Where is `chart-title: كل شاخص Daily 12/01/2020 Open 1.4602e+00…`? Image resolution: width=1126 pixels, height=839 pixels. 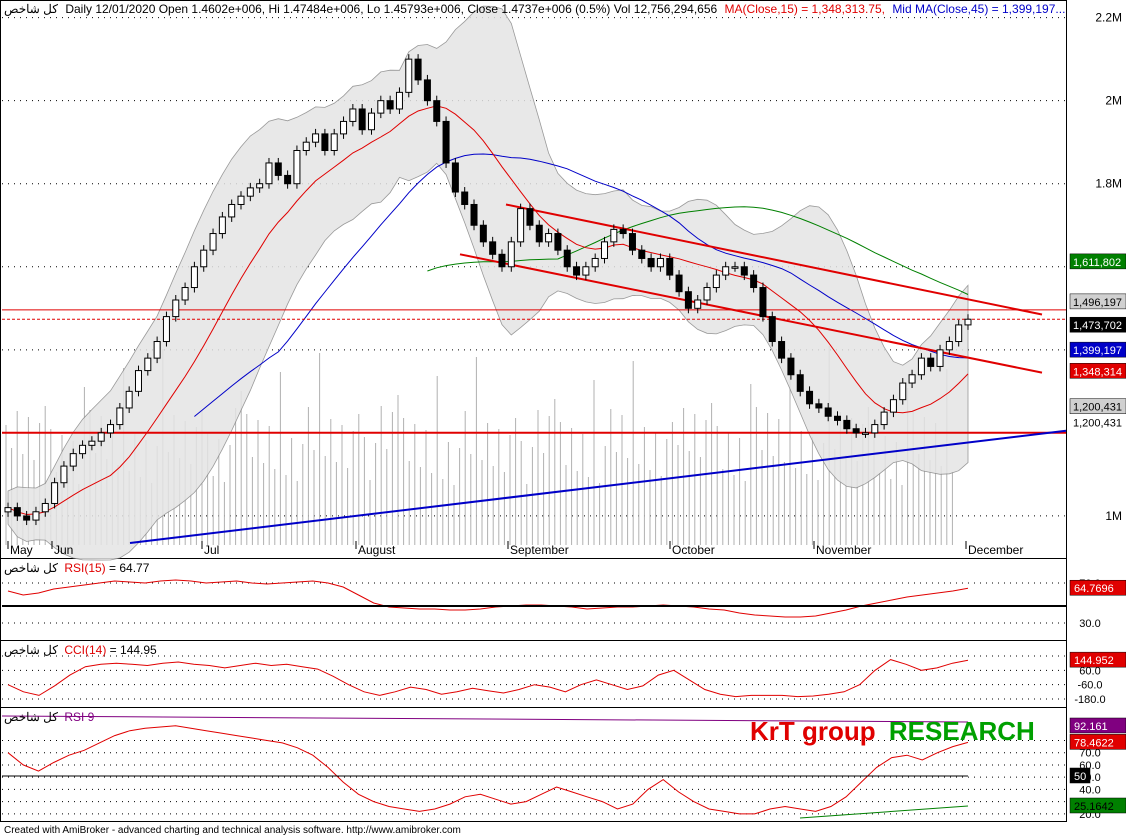 chart-title: كل شاخص Daily 12/01/2020 Open 1.4602e+00… is located at coordinates (534, 9).